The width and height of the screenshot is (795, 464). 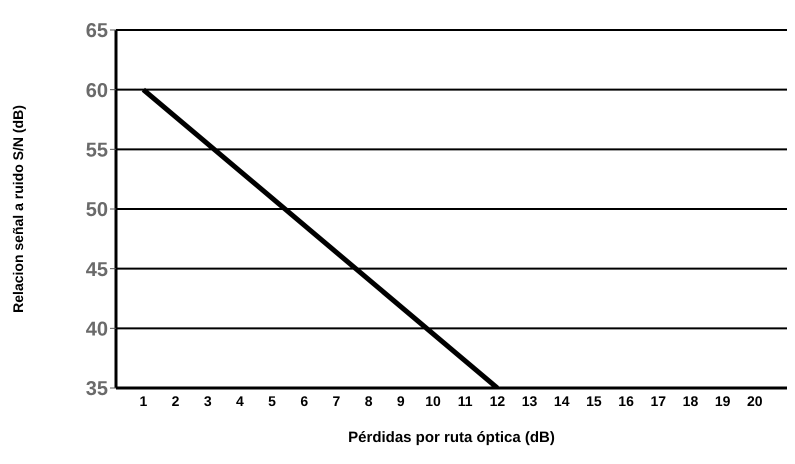 I want to click on y-tick-label: 40, so click(x=97, y=329).